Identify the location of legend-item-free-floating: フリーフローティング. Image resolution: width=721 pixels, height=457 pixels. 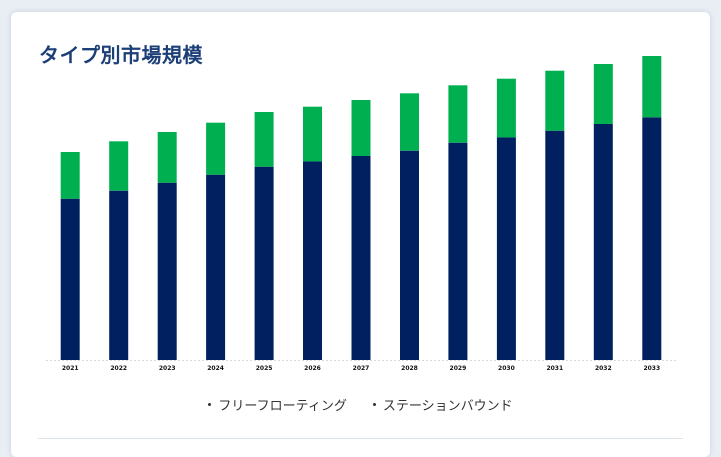
(277, 404).